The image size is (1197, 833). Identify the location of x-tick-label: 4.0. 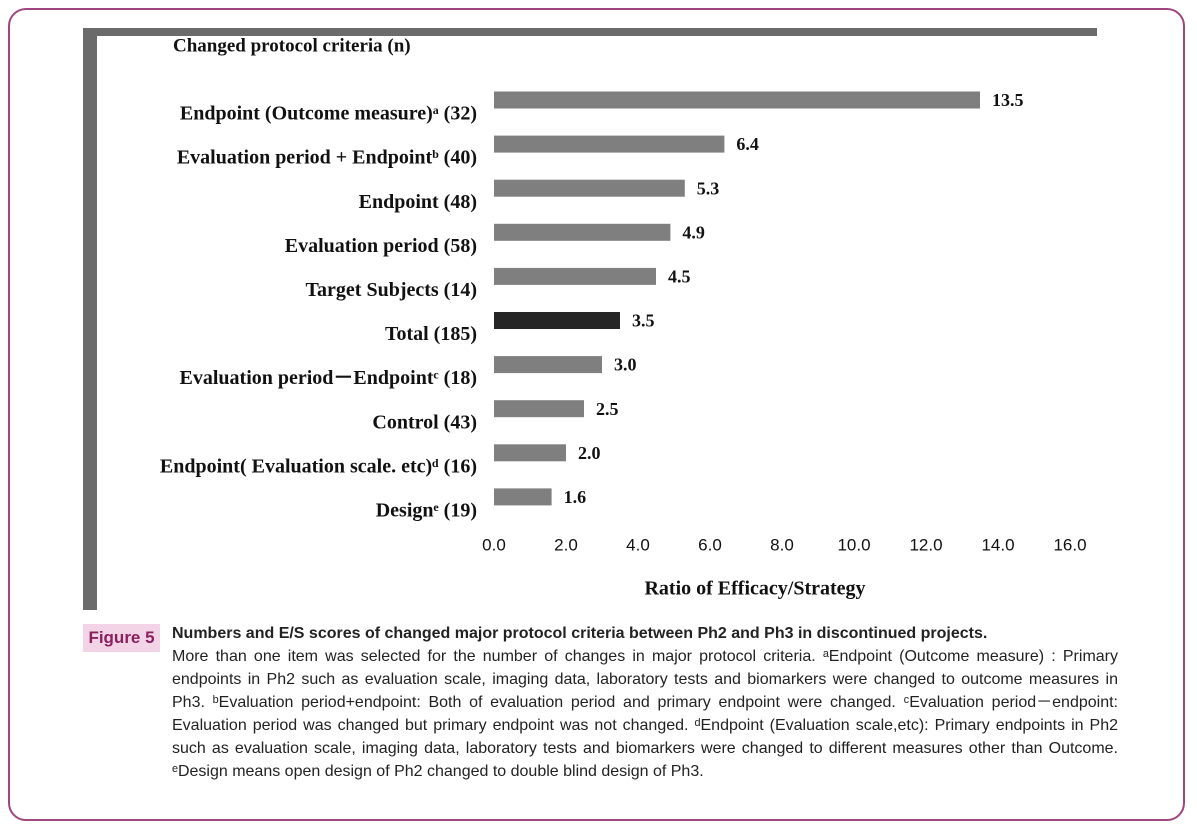
(638, 544).